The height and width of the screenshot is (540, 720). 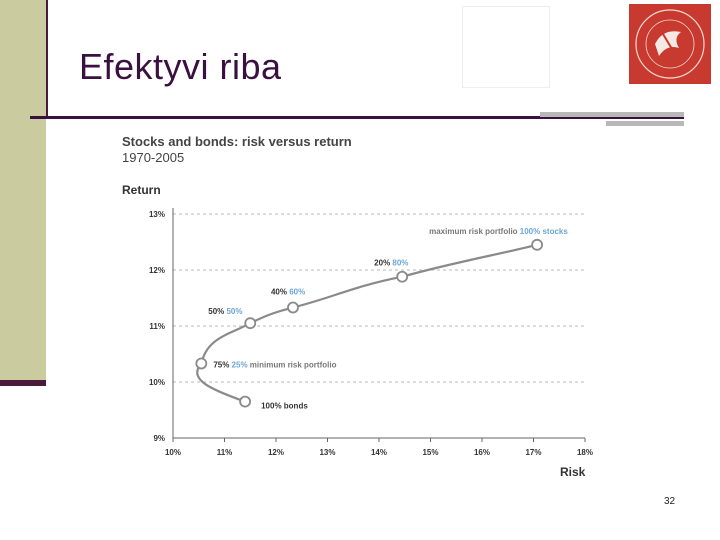 What do you see at coordinates (141, 190) in the screenshot?
I see `y-axis-label: Return` at bounding box center [141, 190].